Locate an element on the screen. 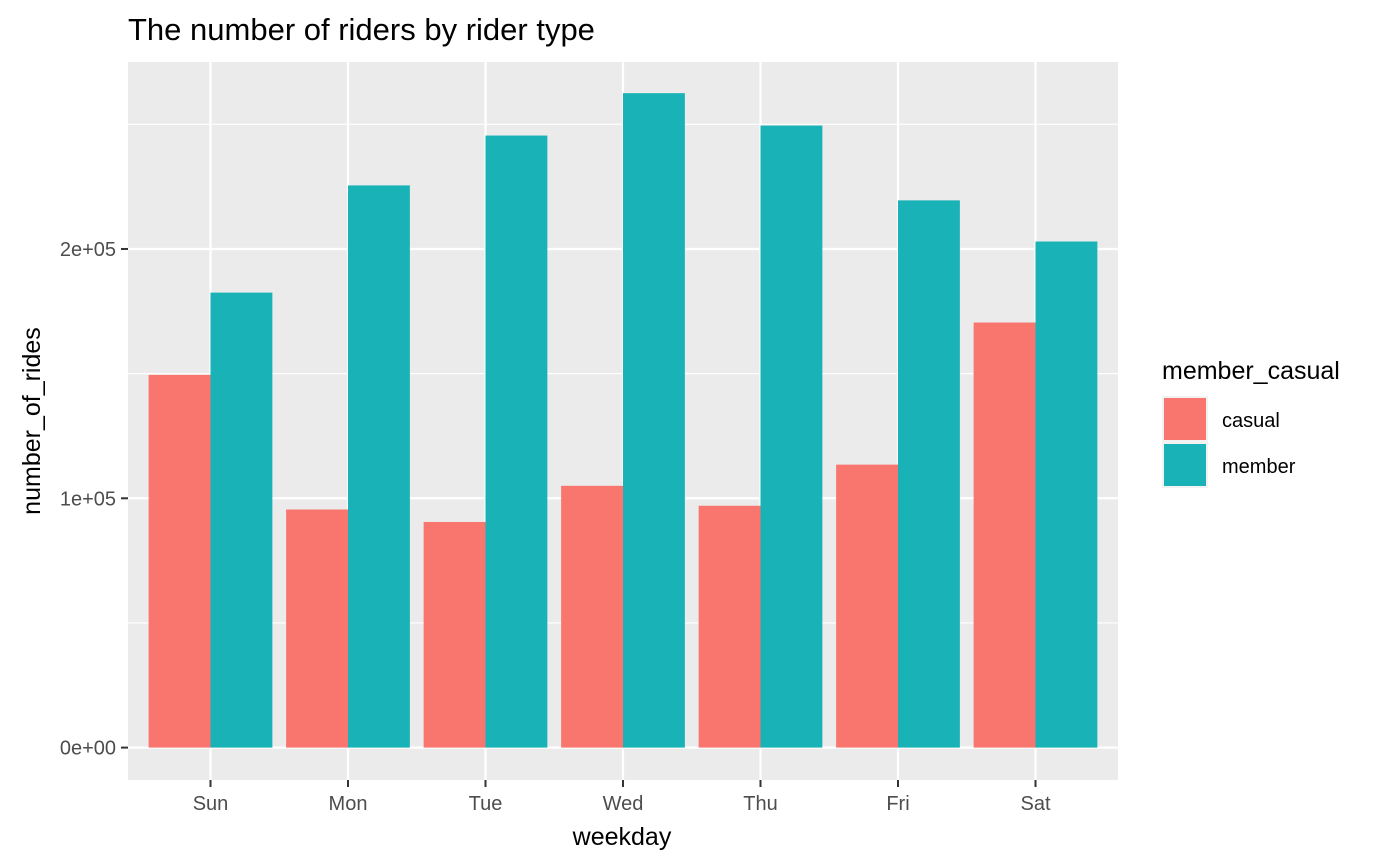 Image resolution: width=1400 pixels, height=865 pixels. legend-swatch-casual is located at coordinates (1185, 419).